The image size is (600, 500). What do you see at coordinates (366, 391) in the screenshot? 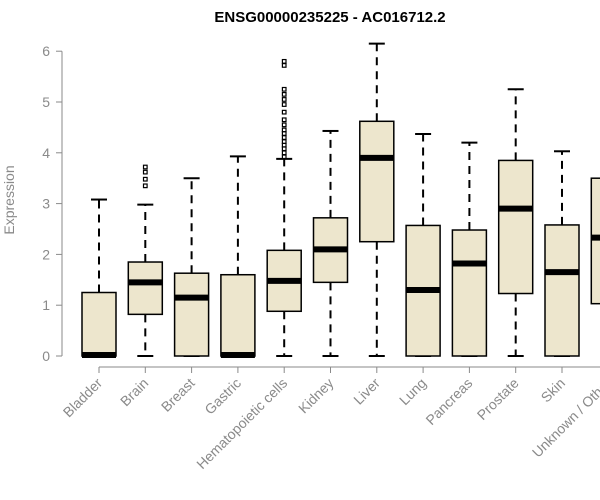
I see `x-tick-label: Liver` at bounding box center [366, 391].